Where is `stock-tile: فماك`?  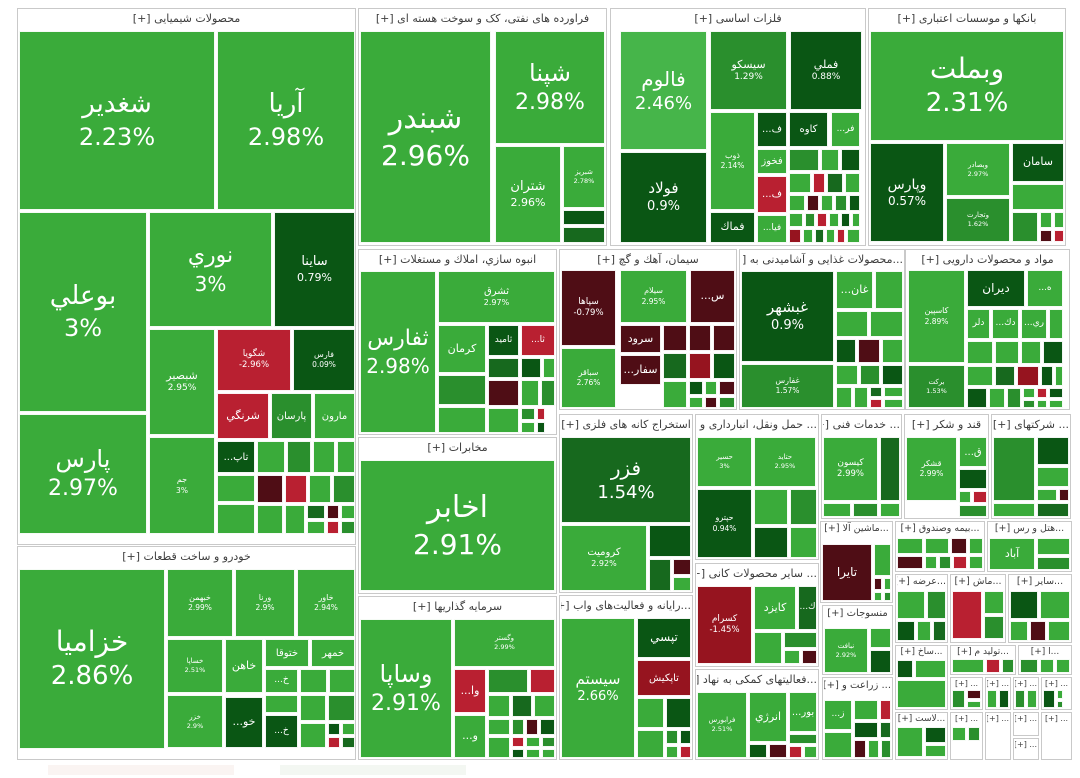
stock-tile: فماك is located at coordinates (732, 227).